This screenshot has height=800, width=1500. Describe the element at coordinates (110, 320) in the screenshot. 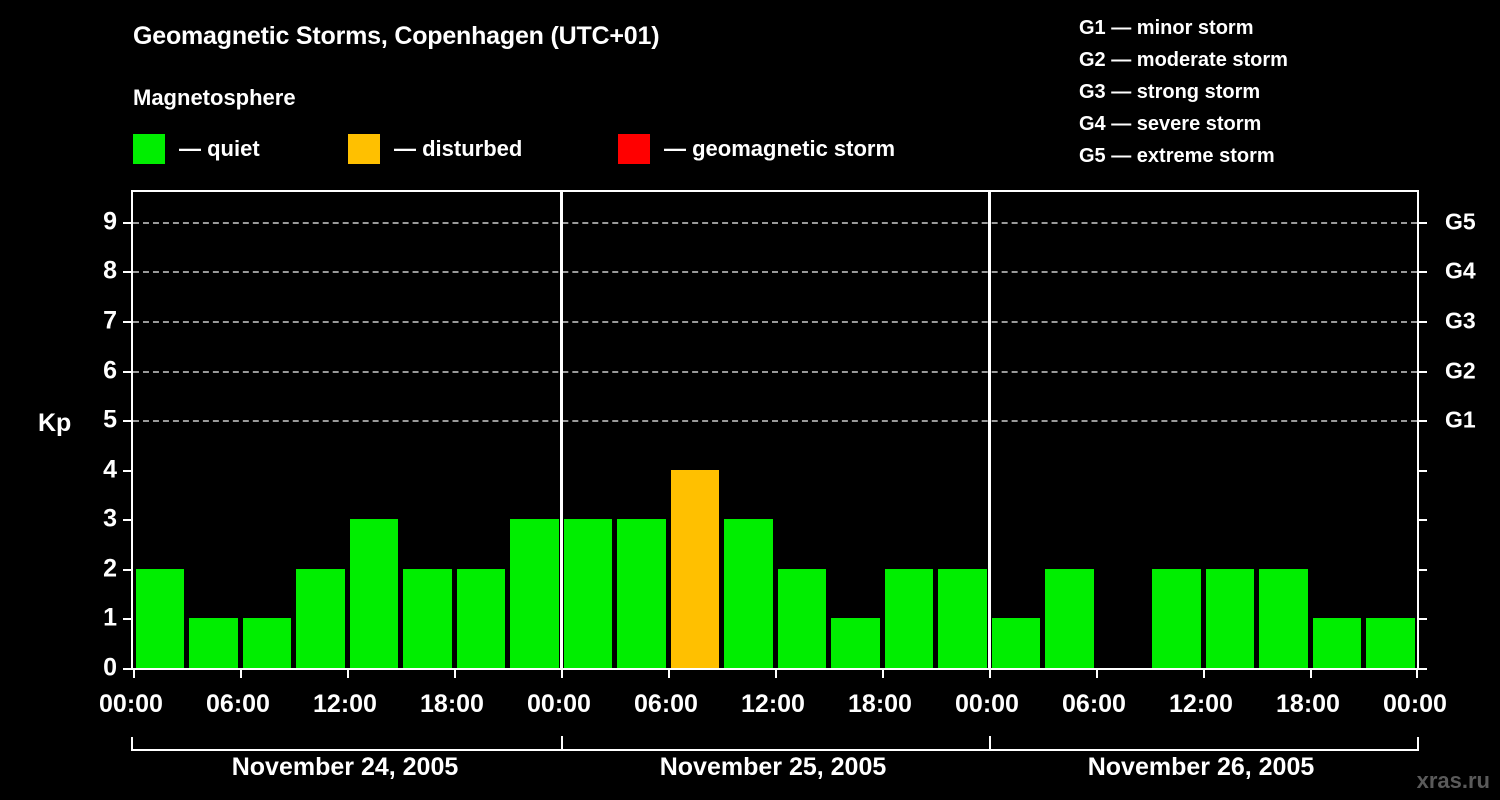

I see `y-axis-label: 7` at that location.